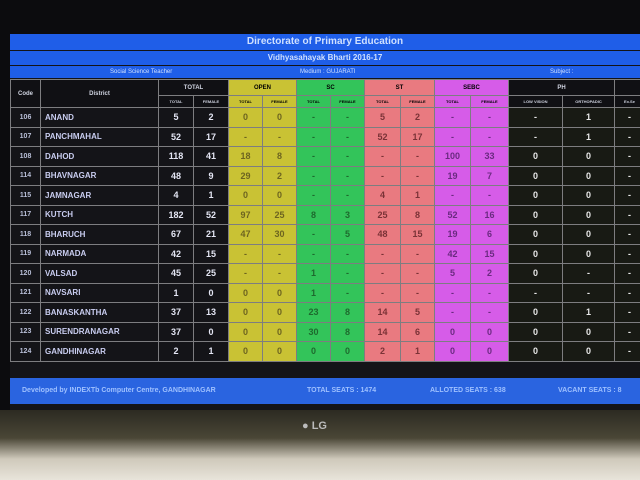 Image resolution: width=640 pixels, height=480 pixels. Describe the element at coordinates (25, 214) in the screenshot. I see `cell-code: 117` at that location.